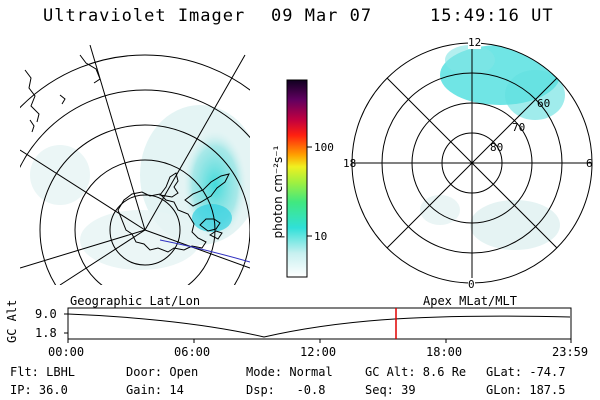 This screenshot has width=600, height=400. What do you see at coordinates (570, 352) in the screenshot?
I see `timeline-xtick-4: 23:59` at bounding box center [570, 352].